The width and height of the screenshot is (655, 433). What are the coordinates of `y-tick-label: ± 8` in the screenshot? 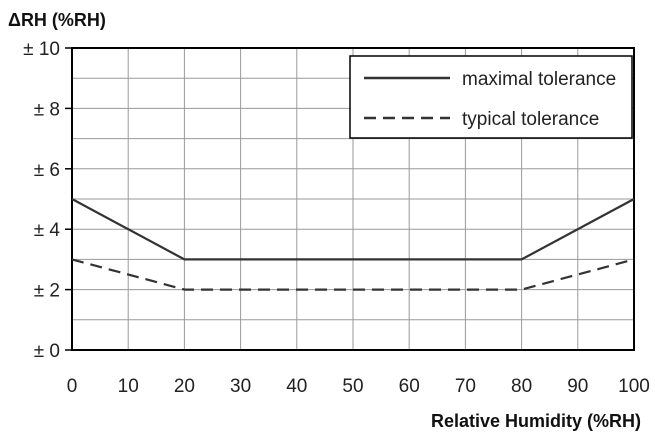 It's located at (47, 109).